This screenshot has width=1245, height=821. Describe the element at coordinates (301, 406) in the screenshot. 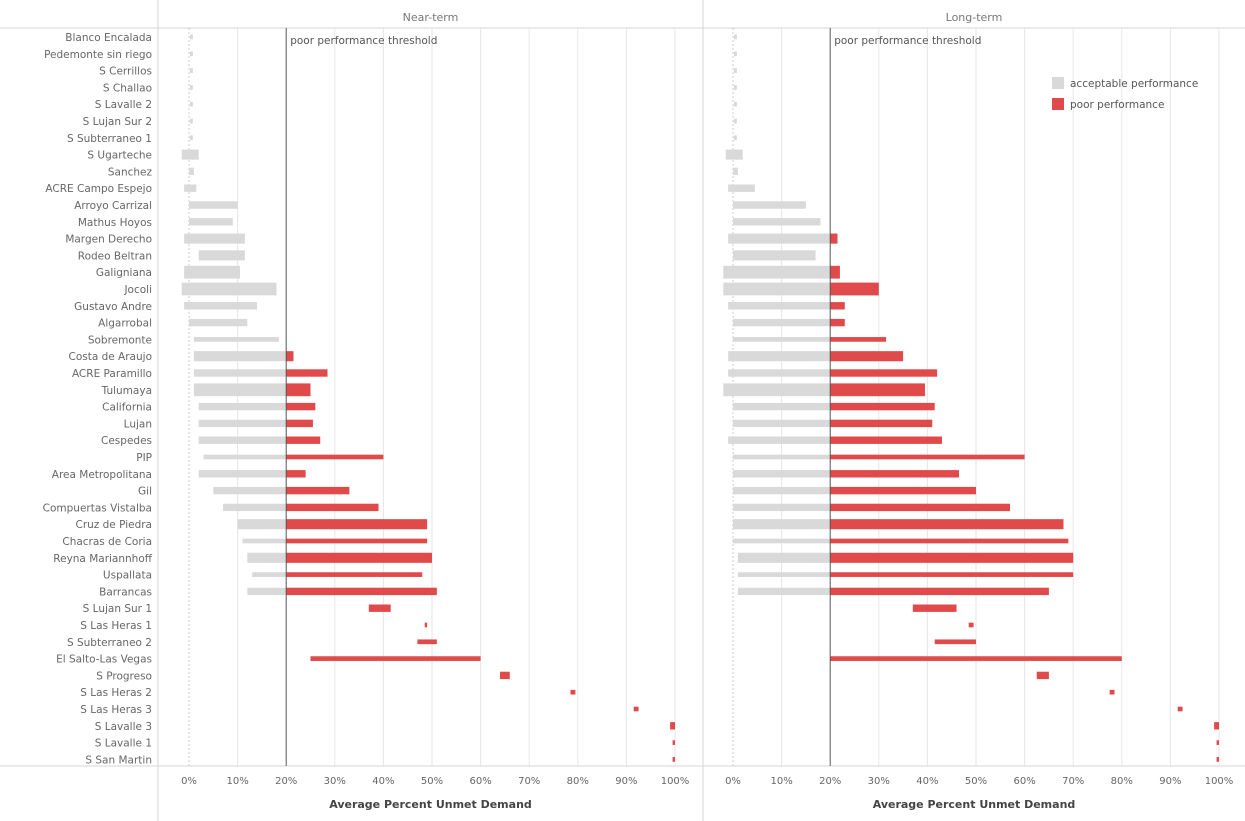

I see `bar-poor-california` at that location.